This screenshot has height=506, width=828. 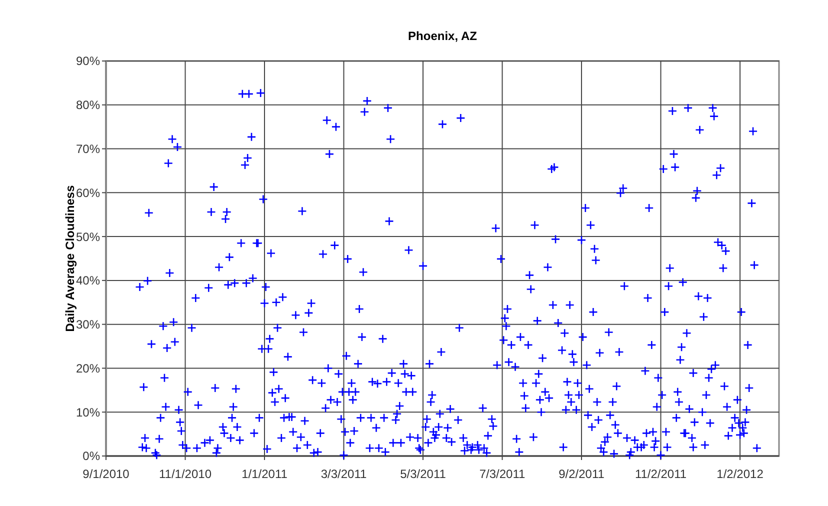 What do you see at coordinates (70, 258) in the screenshot?
I see `y-axis-title: Daily Average Cloudiness` at bounding box center [70, 258].